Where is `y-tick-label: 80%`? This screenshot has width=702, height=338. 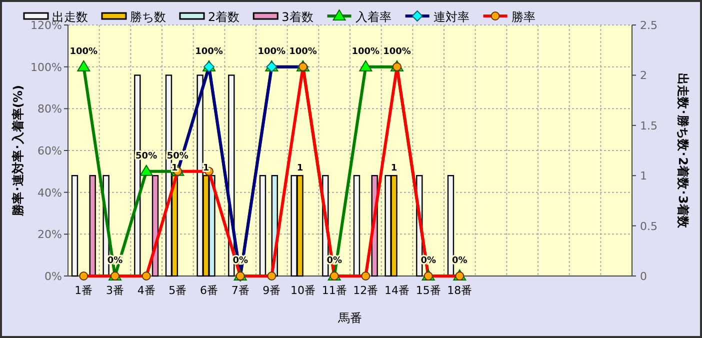 y-tick-label: 80% is located at coordinates (50, 109).